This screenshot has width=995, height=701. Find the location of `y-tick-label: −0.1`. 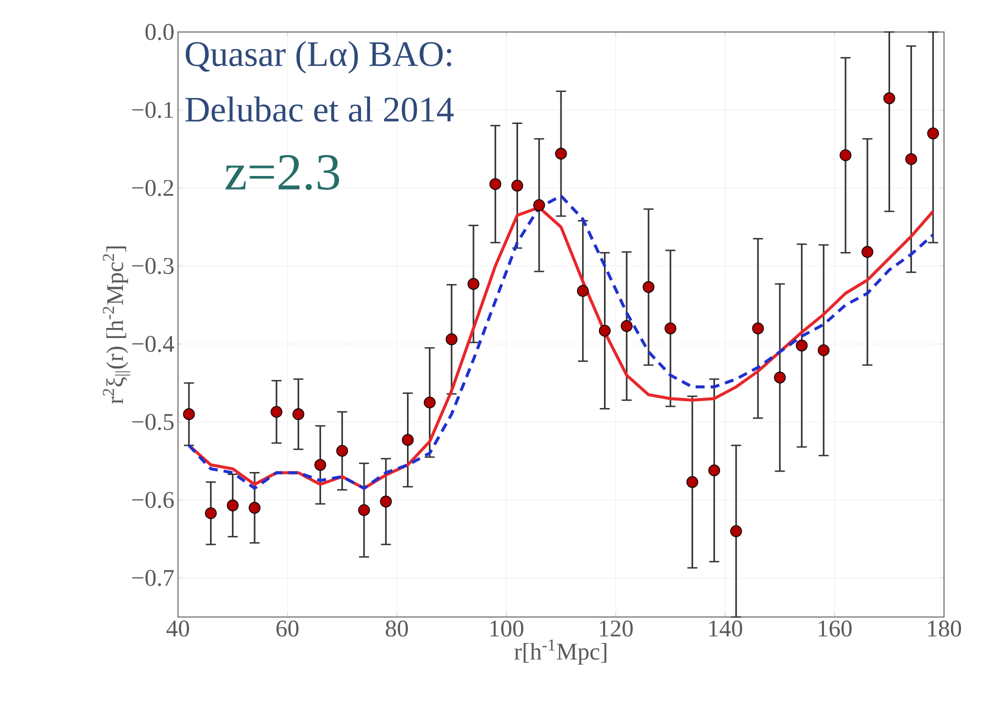

y-tick-label: −0.1 is located at coordinates (153, 110).